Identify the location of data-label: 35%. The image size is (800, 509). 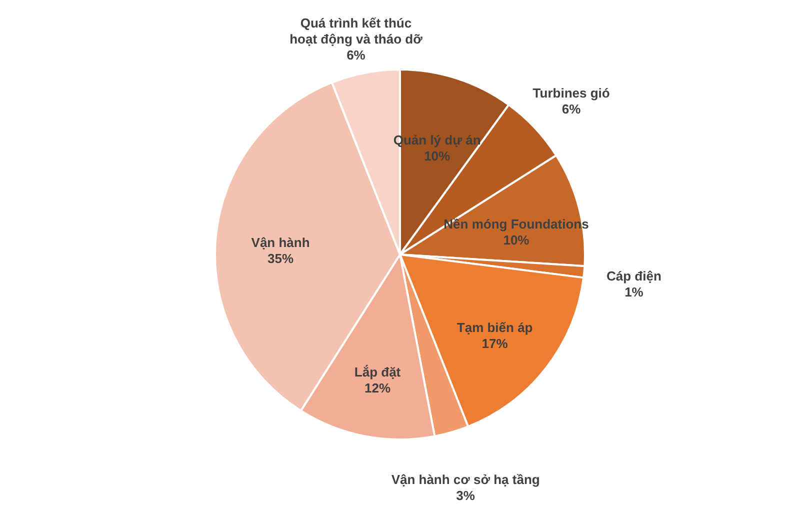
(281, 258).